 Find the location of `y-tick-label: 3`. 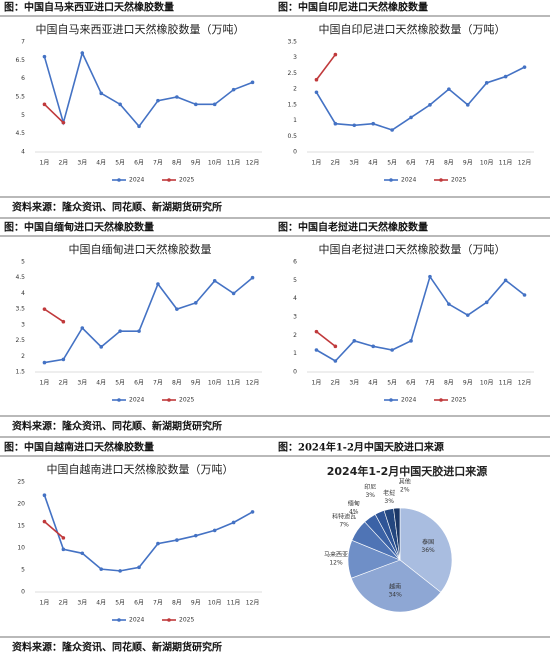

y-tick-label: 3 is located at coordinates (295, 317).